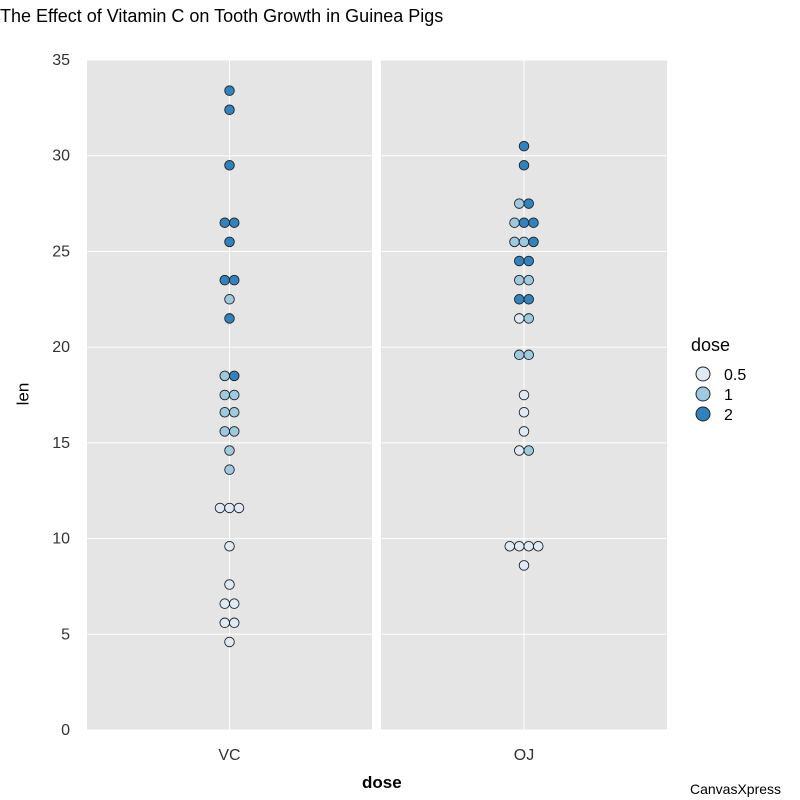  What do you see at coordinates (229, 755) in the screenshot?
I see `x-tick-label: VC` at bounding box center [229, 755].